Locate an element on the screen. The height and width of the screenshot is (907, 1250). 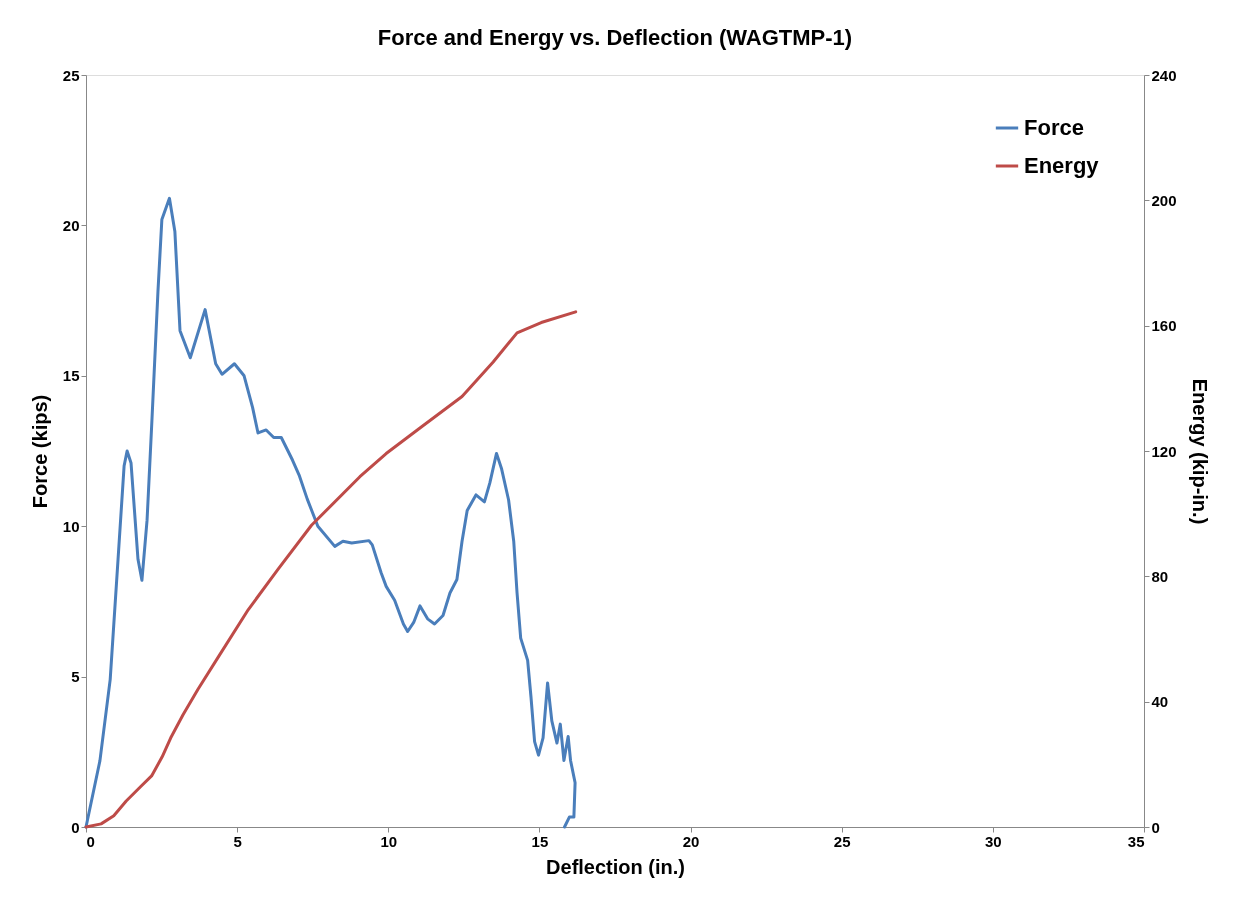
x-tick-label: 5 is located at coordinates (237, 841).